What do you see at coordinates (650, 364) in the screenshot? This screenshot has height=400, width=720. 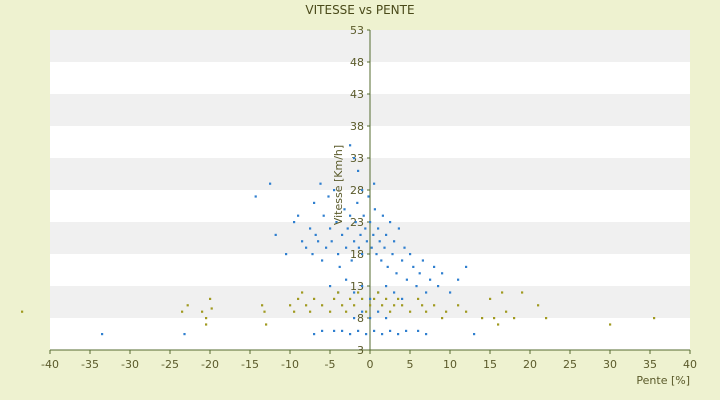 I see `x-tick-label: 35` at bounding box center [650, 364].